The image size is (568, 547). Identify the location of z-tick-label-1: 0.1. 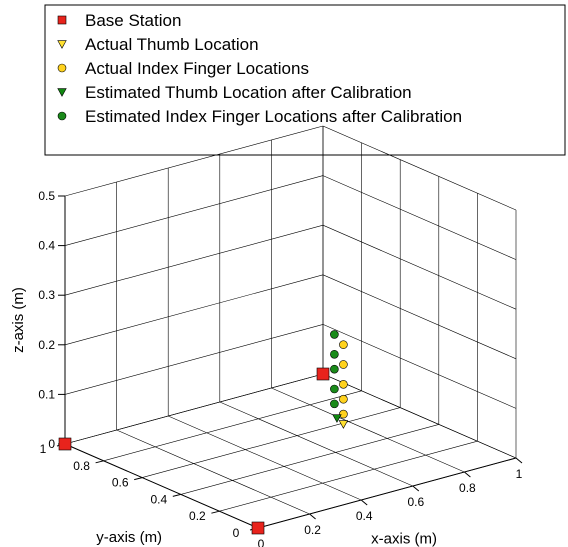
(46, 394).